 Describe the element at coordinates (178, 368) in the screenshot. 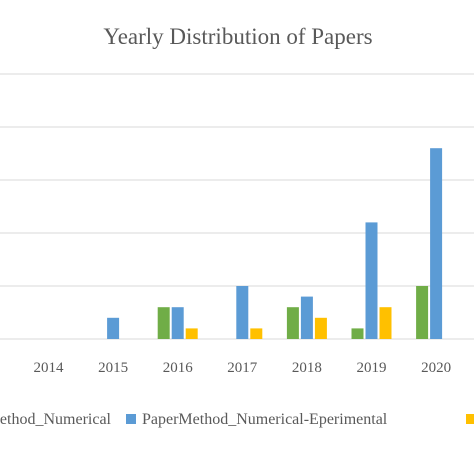

I see `x-tick-label-2016: 2016` at that location.